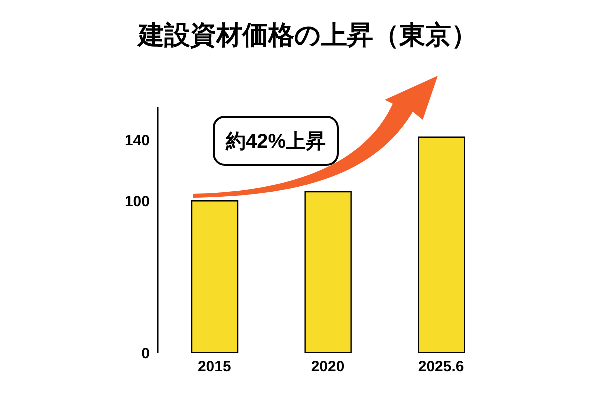 The width and height of the screenshot is (600, 400). What do you see at coordinates (137, 201) in the screenshot?
I see `y-tick-label: 100` at bounding box center [137, 201].